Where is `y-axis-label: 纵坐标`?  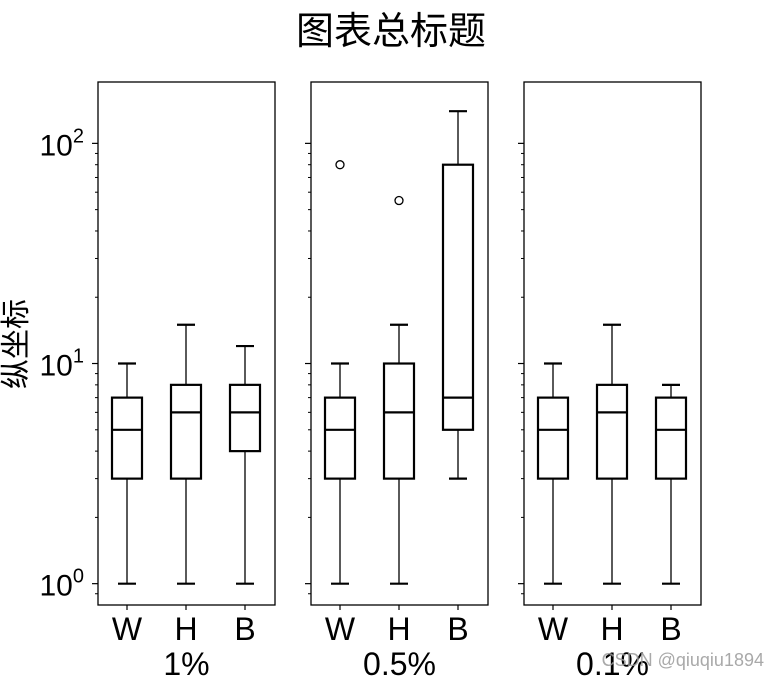 y-axis-label: 纵坐标 is located at coordinates (17, 344).